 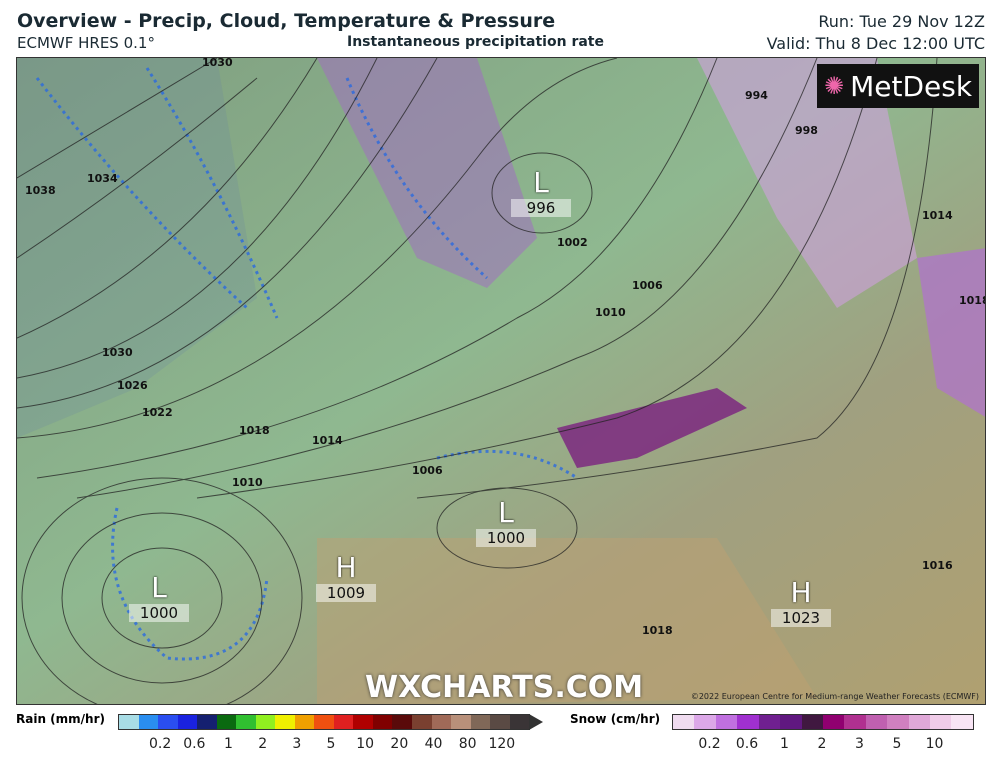 What do you see at coordinates (647, 285) in the screenshot?
I see `isobar-label: 1006` at bounding box center [647, 285].